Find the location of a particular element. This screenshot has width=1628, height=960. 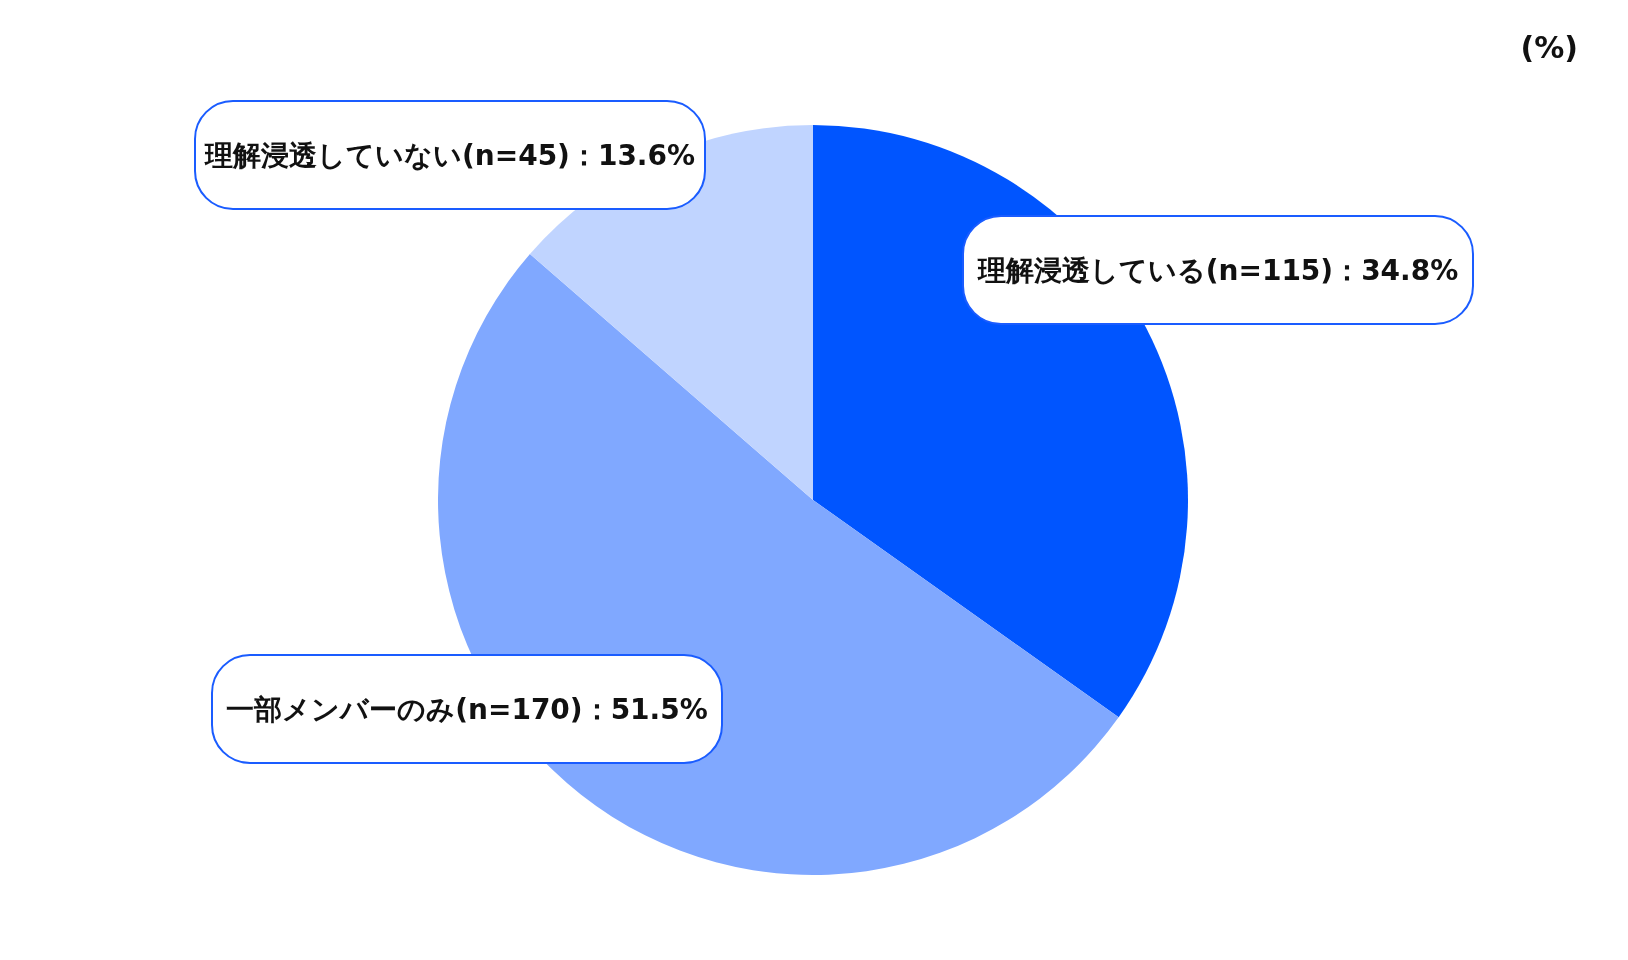

slice-label: 理解浸透していない(n=45)：13.6% is located at coordinates (449, 155).